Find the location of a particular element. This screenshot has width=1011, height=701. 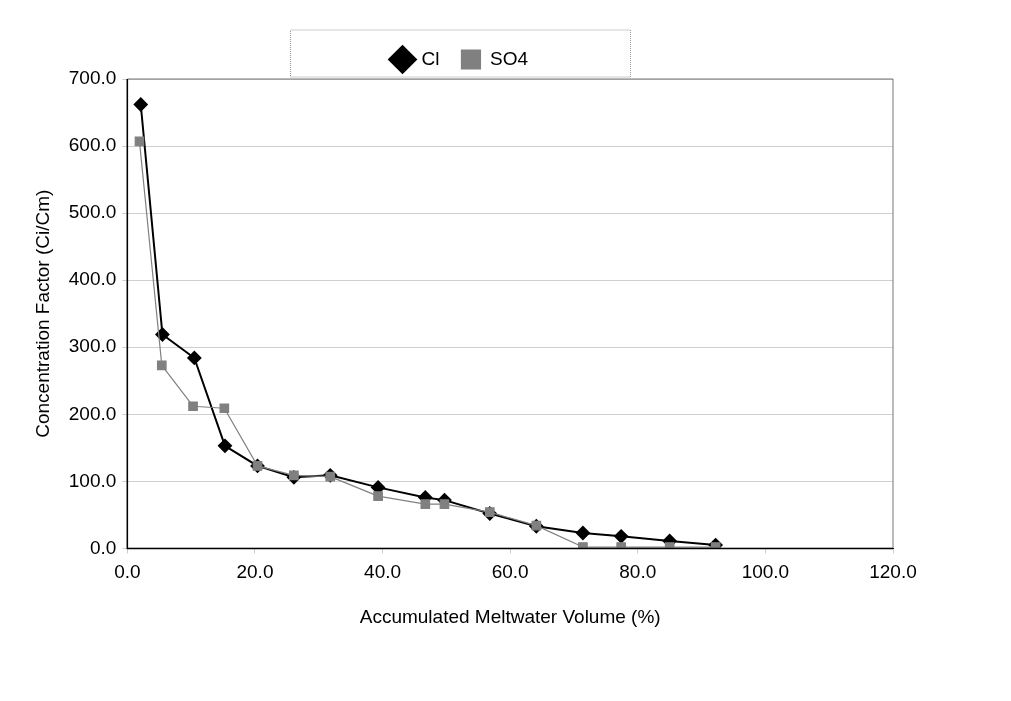

y-tick-label: 600.0 is located at coordinates (92, 145).